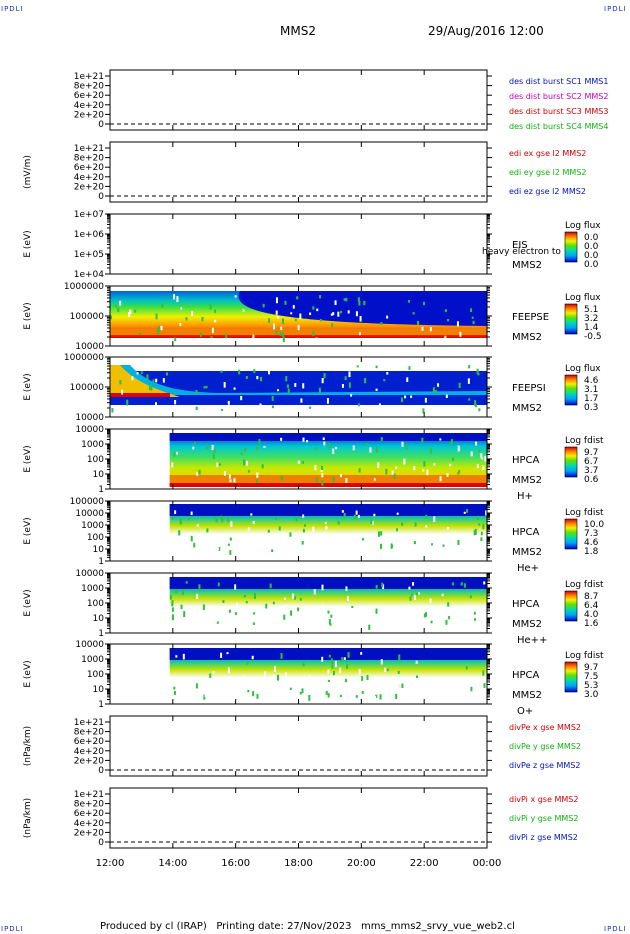 This screenshot has height=934, width=630. I want to click on colorbar-tick: 0.0, so click(591, 247).